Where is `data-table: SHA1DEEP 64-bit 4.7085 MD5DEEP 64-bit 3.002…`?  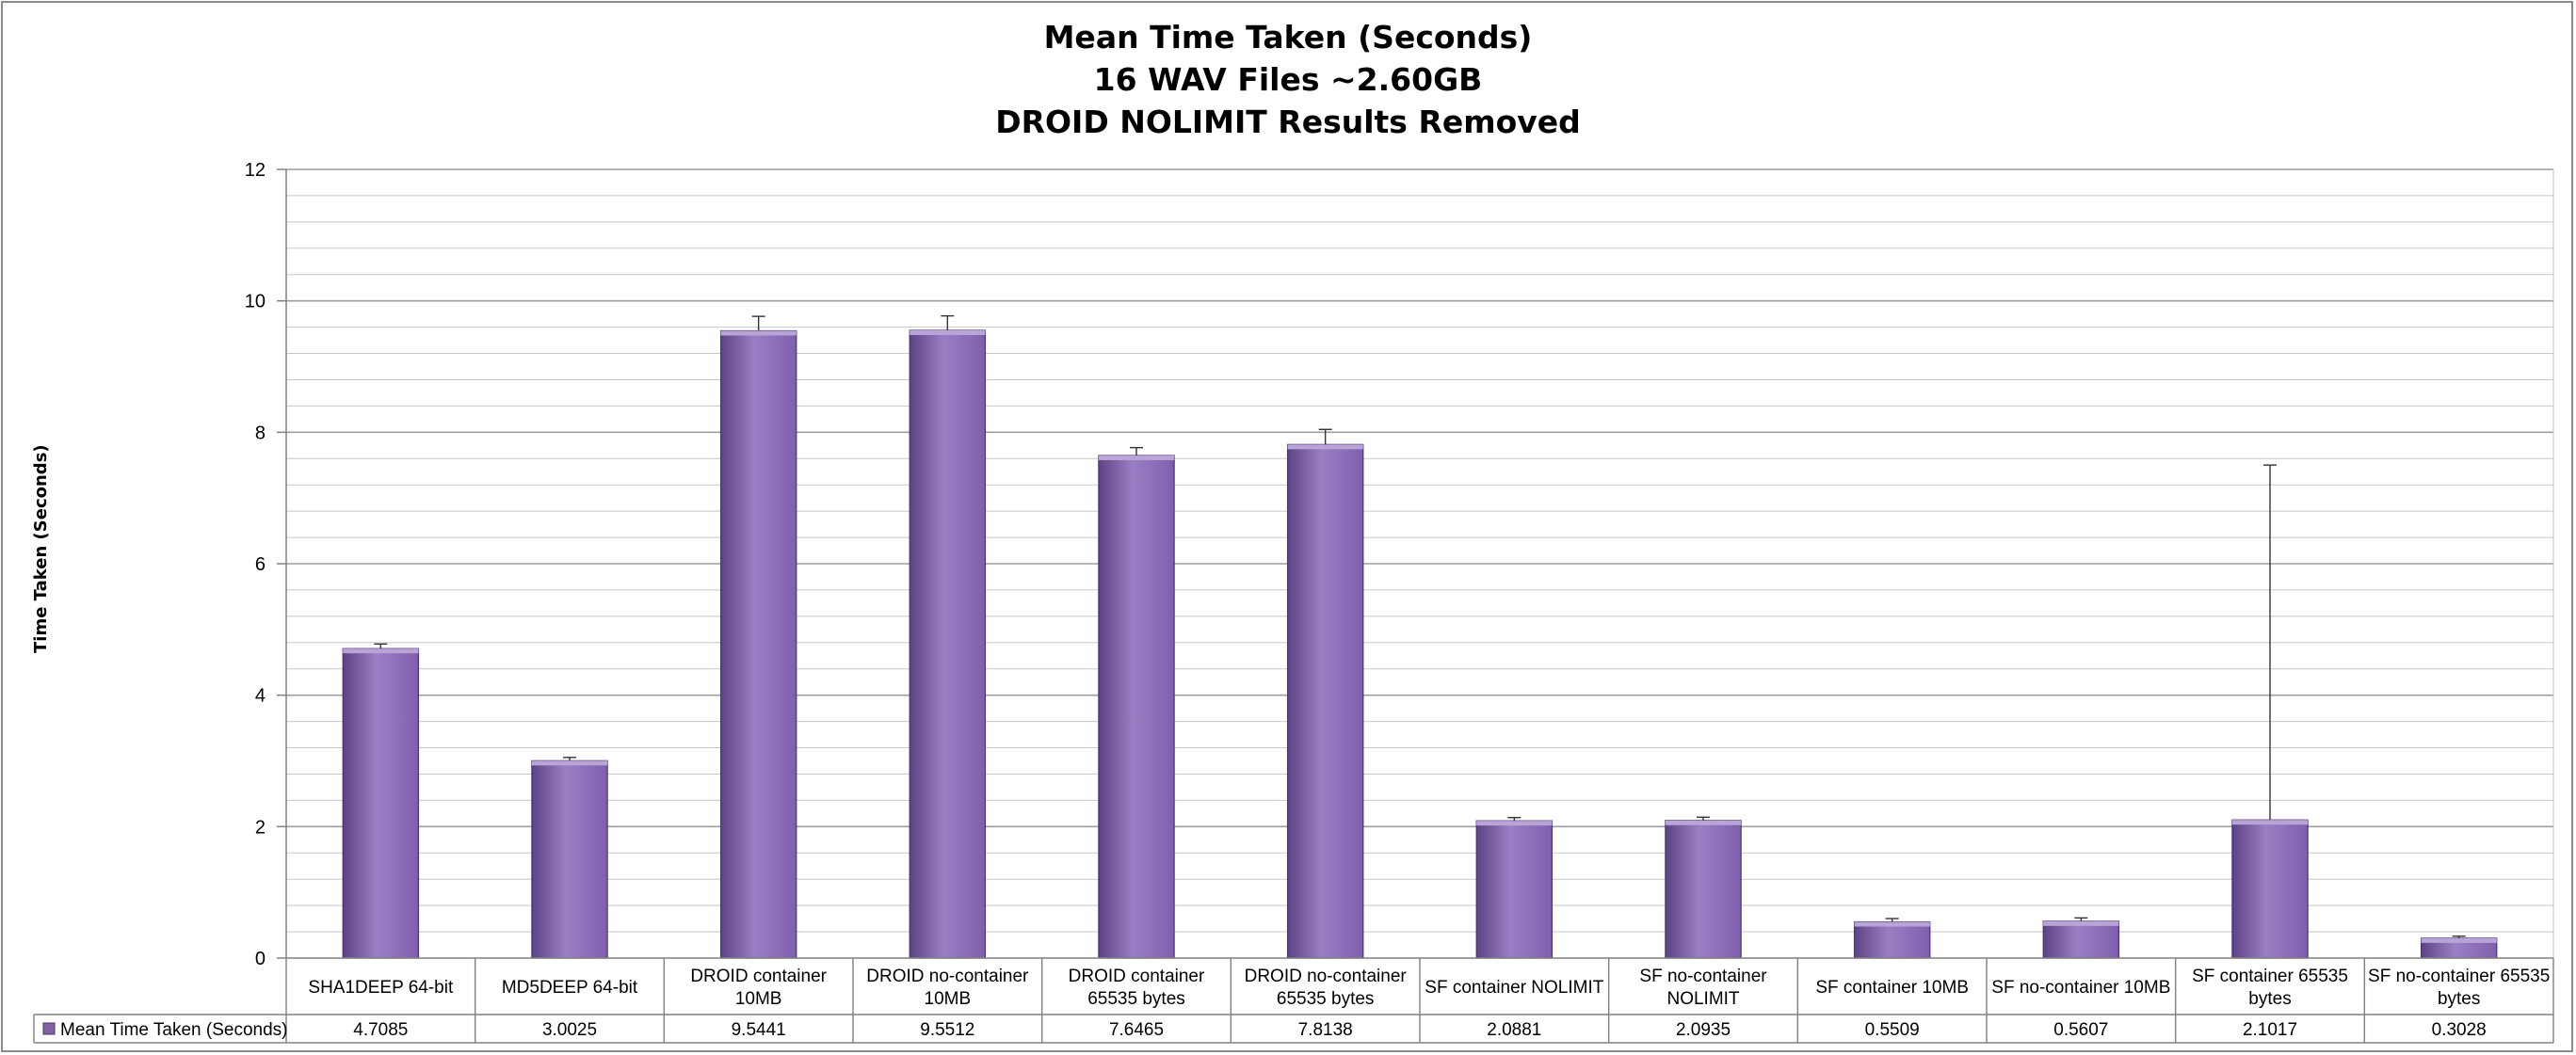 data-table: SHA1DEEP 64-bit 4.7085 MD5DEEP 64-bit 3.002… is located at coordinates (1293, 1000).